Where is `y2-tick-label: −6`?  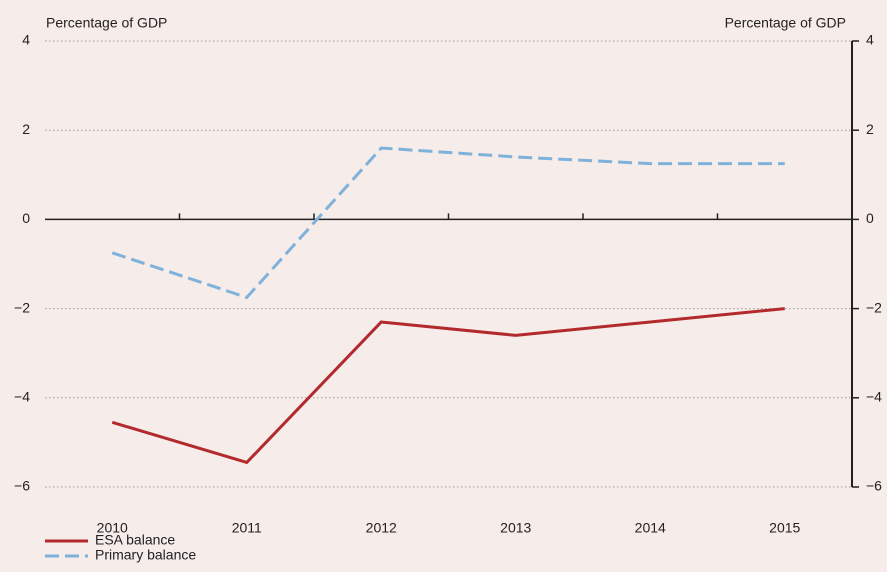
y2-tick-label: −6 is located at coordinates (874, 486).